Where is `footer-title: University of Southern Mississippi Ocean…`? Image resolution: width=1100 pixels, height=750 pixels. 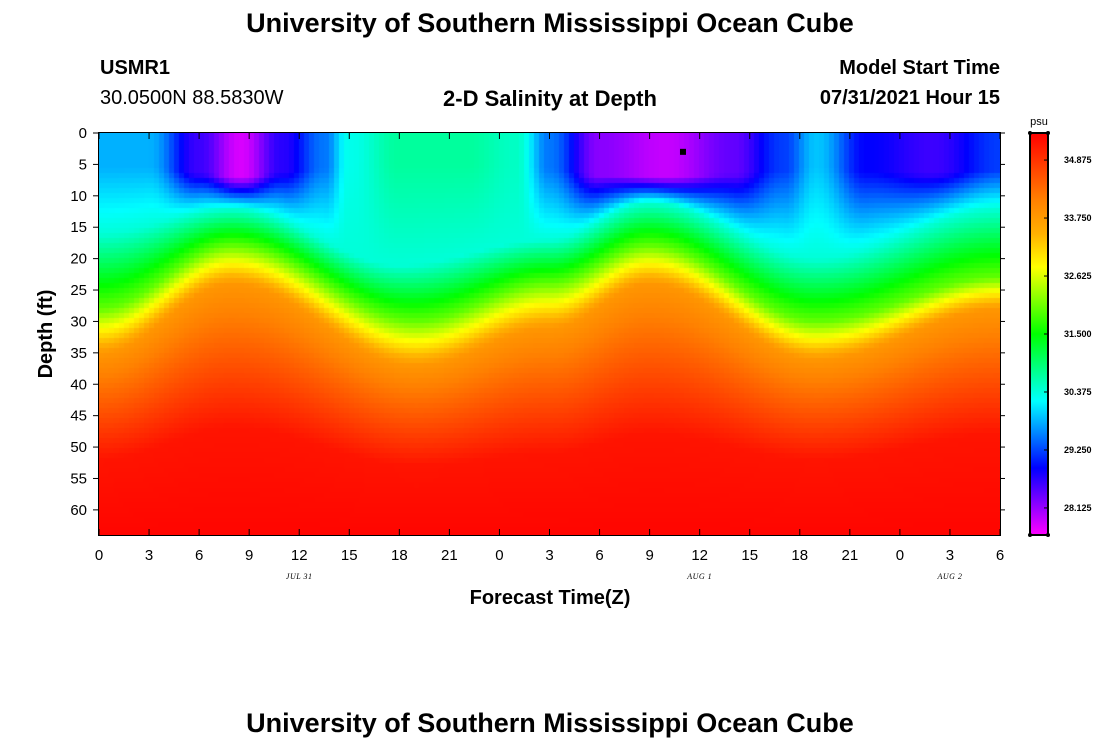 footer-title: University of Southern Mississippi Ocean… is located at coordinates (550, 723).